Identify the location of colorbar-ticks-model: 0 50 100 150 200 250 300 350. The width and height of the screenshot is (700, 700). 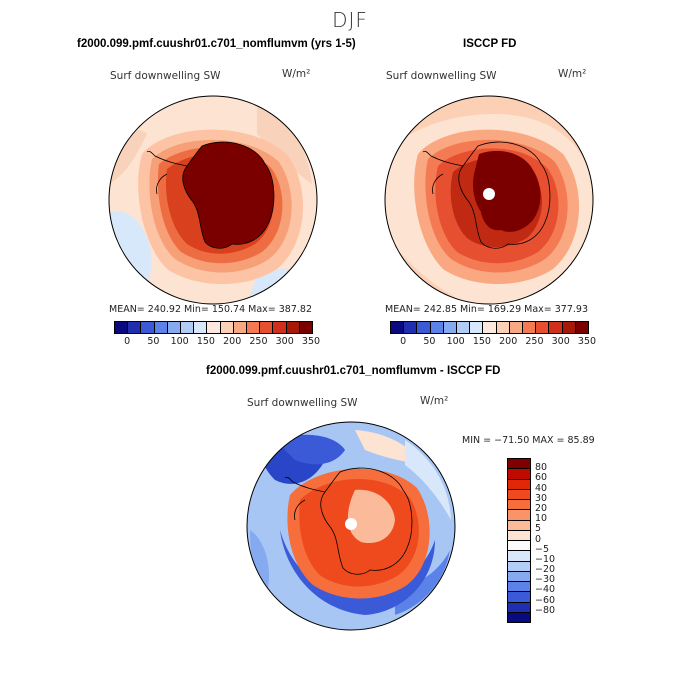
(217, 342).